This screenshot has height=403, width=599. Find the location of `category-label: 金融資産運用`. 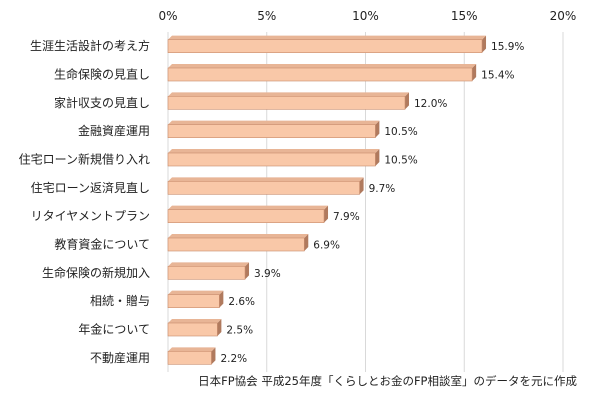

category-label: 金融資産運用 is located at coordinates (114, 130).